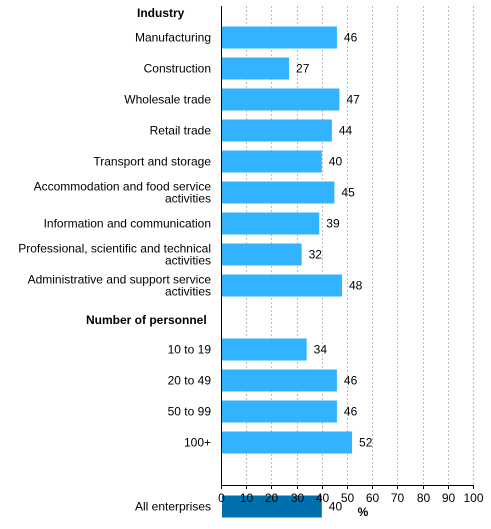  Describe the element at coordinates (356, 286) in the screenshot. I see `value-label-0-8: 48` at that location.